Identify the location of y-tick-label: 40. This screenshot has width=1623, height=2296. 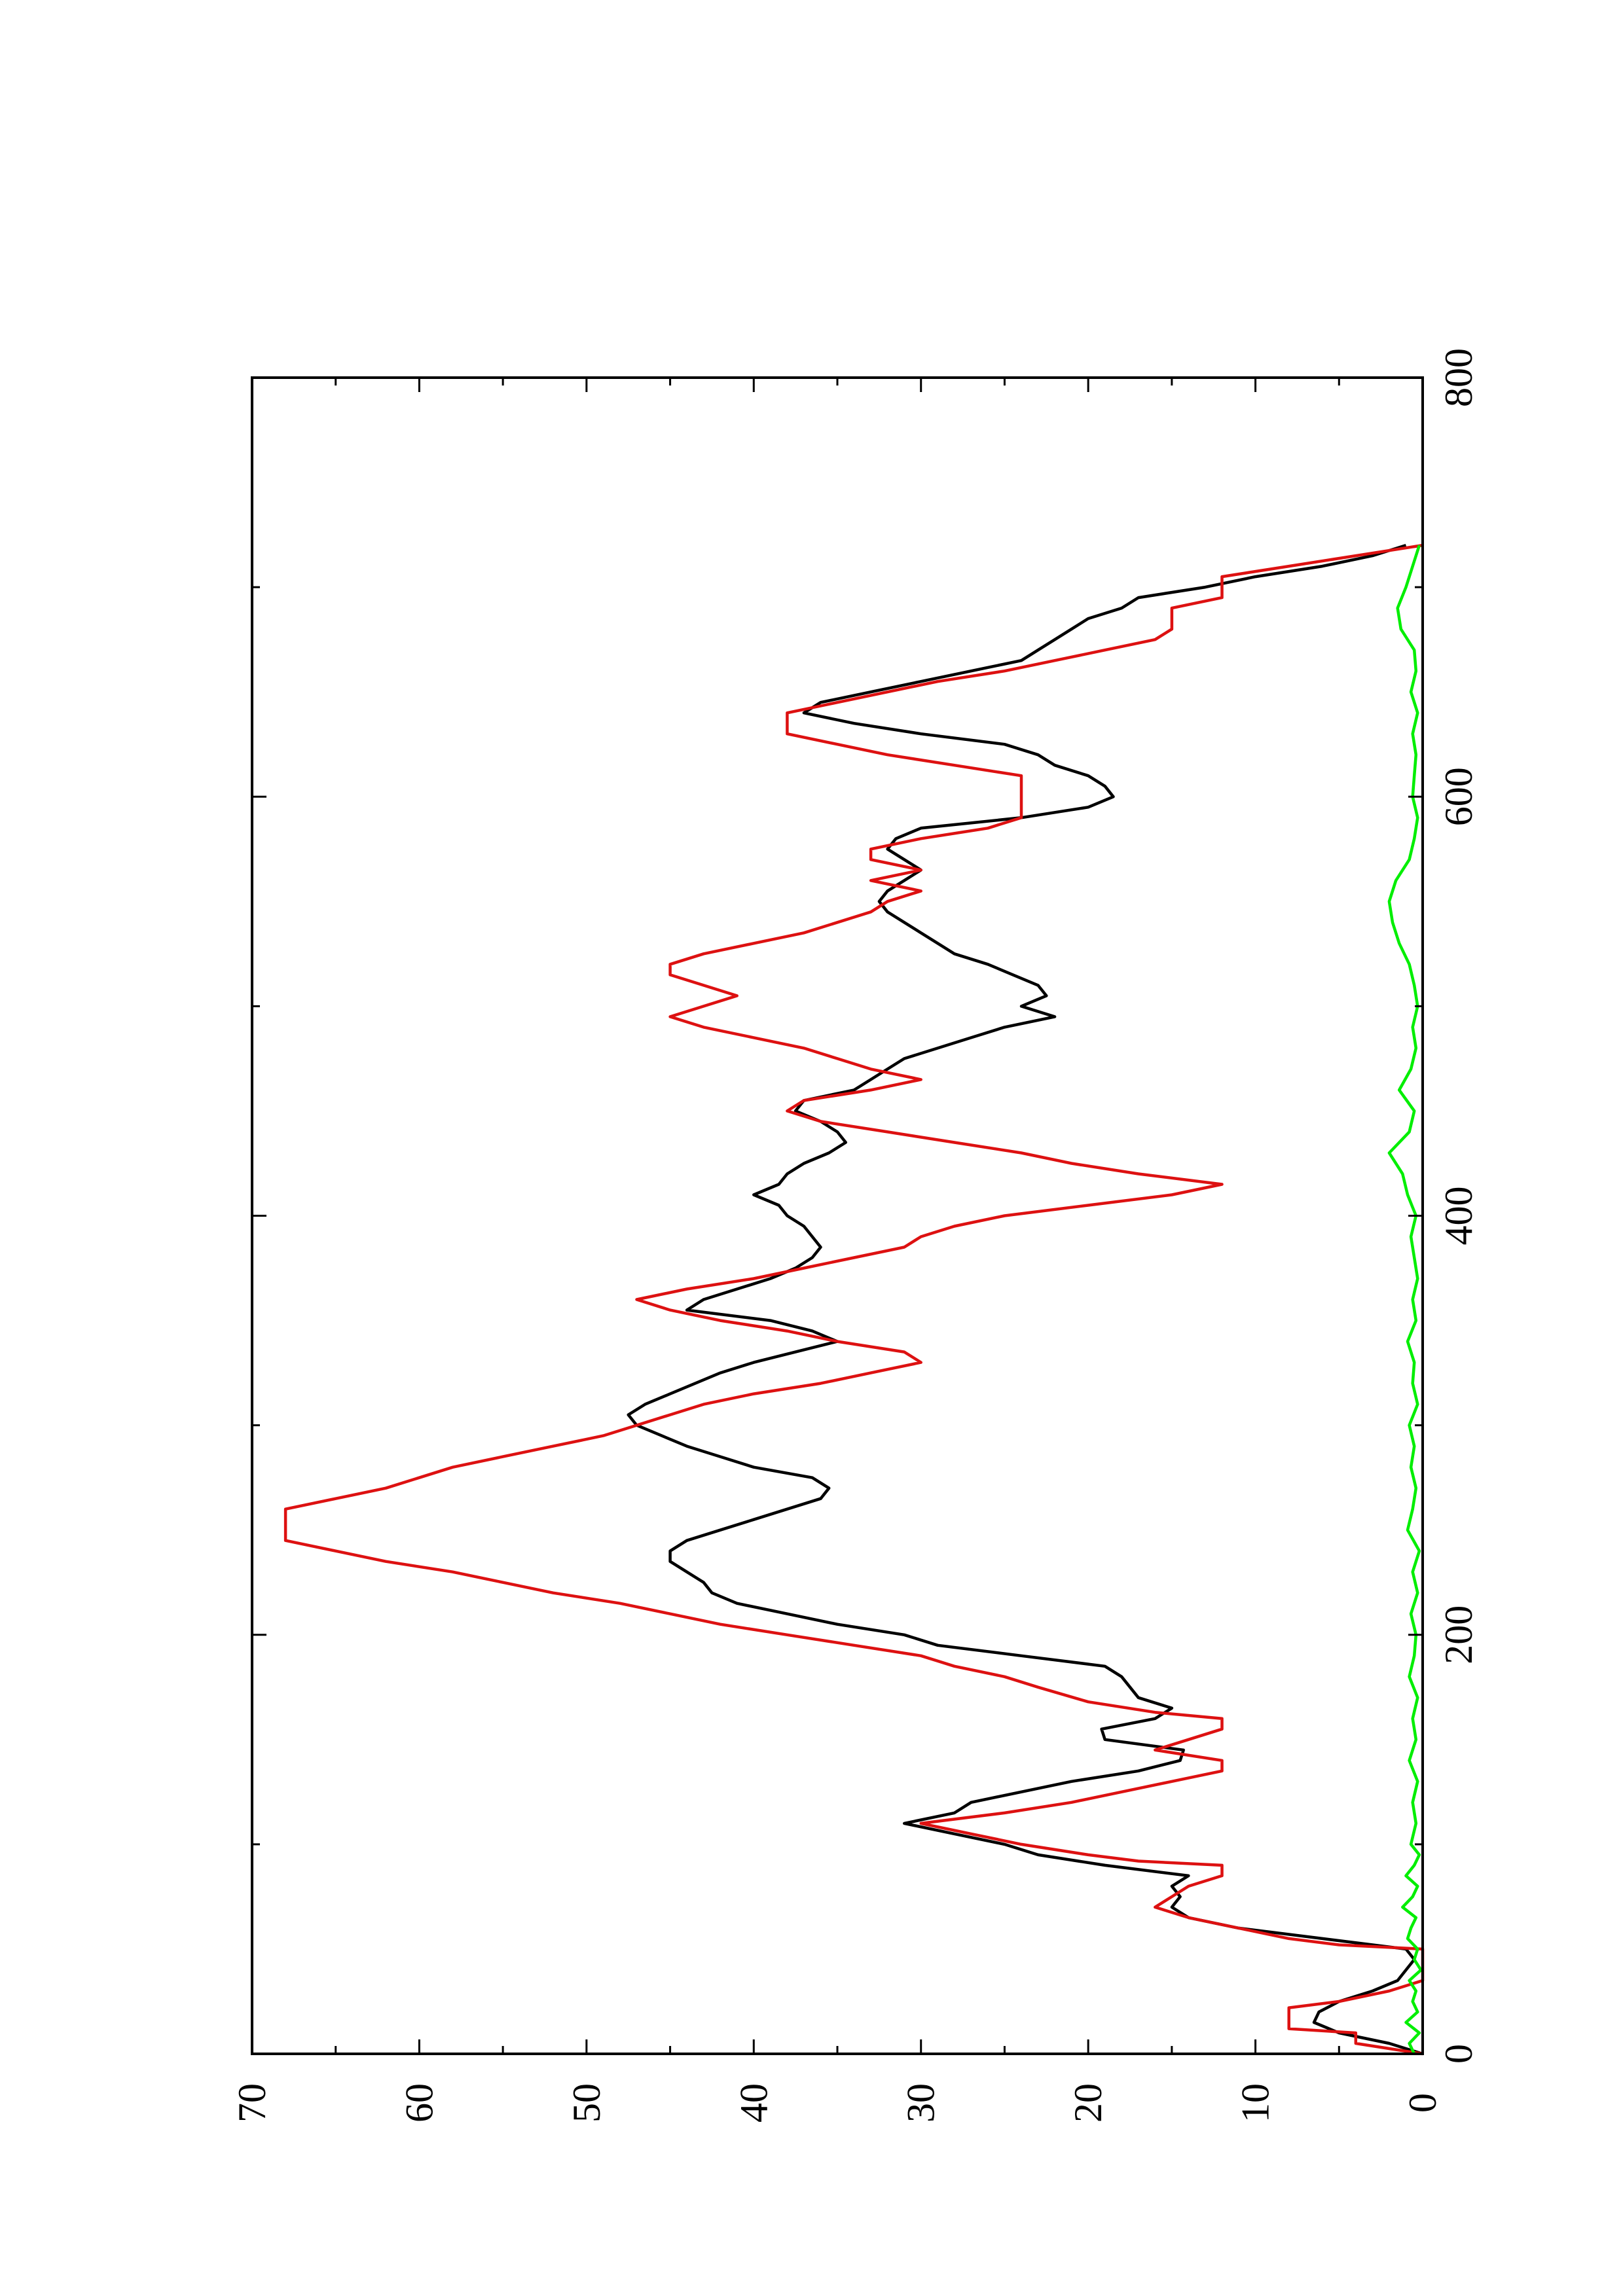
(753, 2103).